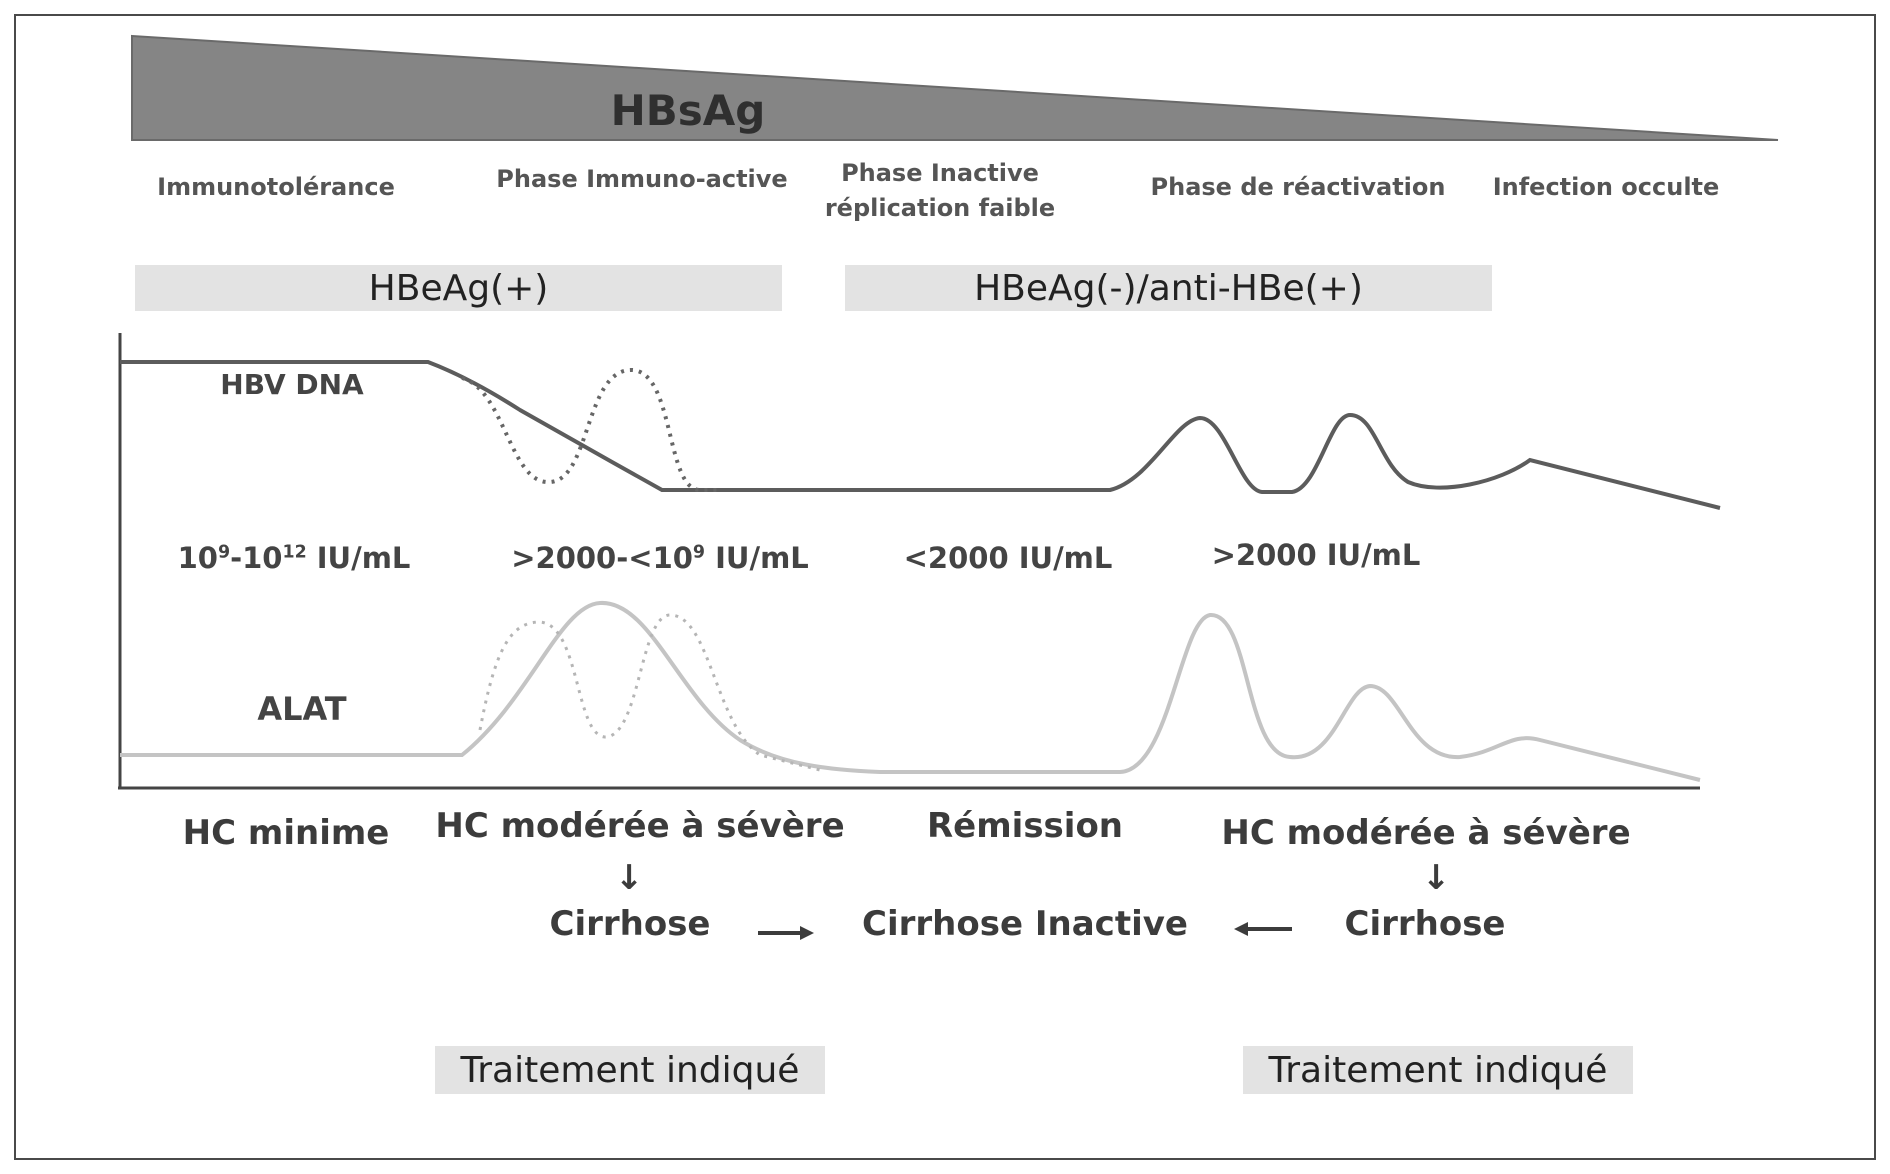 The image size is (1890, 1174). I want to click on hbsag-wedge, so click(955, 87).